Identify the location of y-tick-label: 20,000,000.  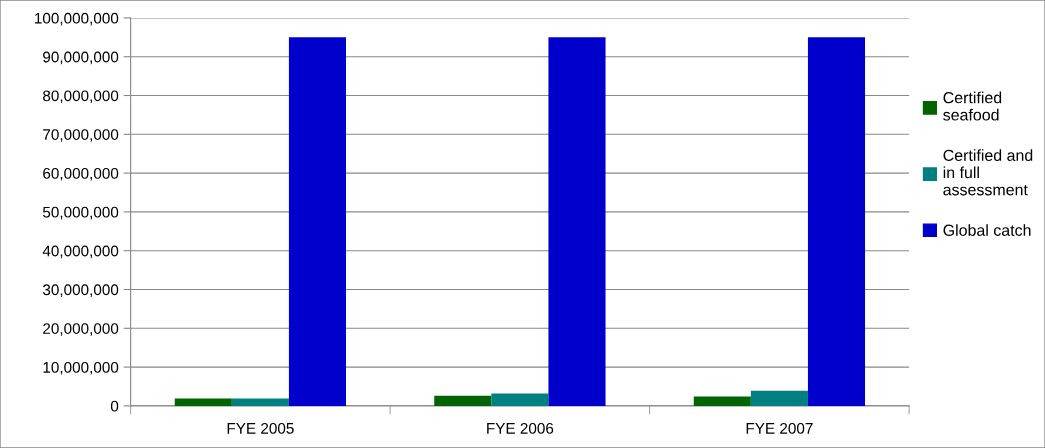
(81, 329).